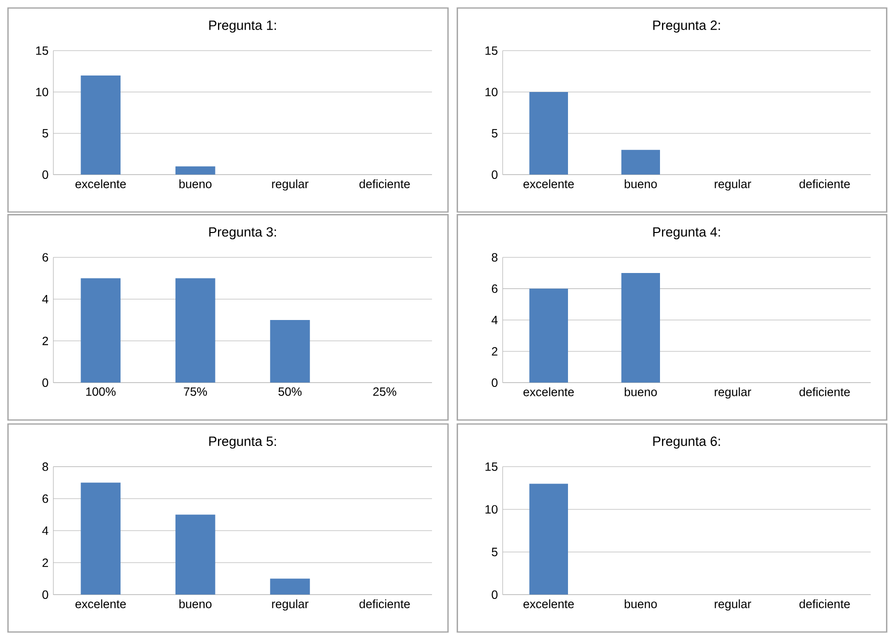 The height and width of the screenshot is (636, 889). I want to click on x-tick-label: 100%, so click(101, 391).